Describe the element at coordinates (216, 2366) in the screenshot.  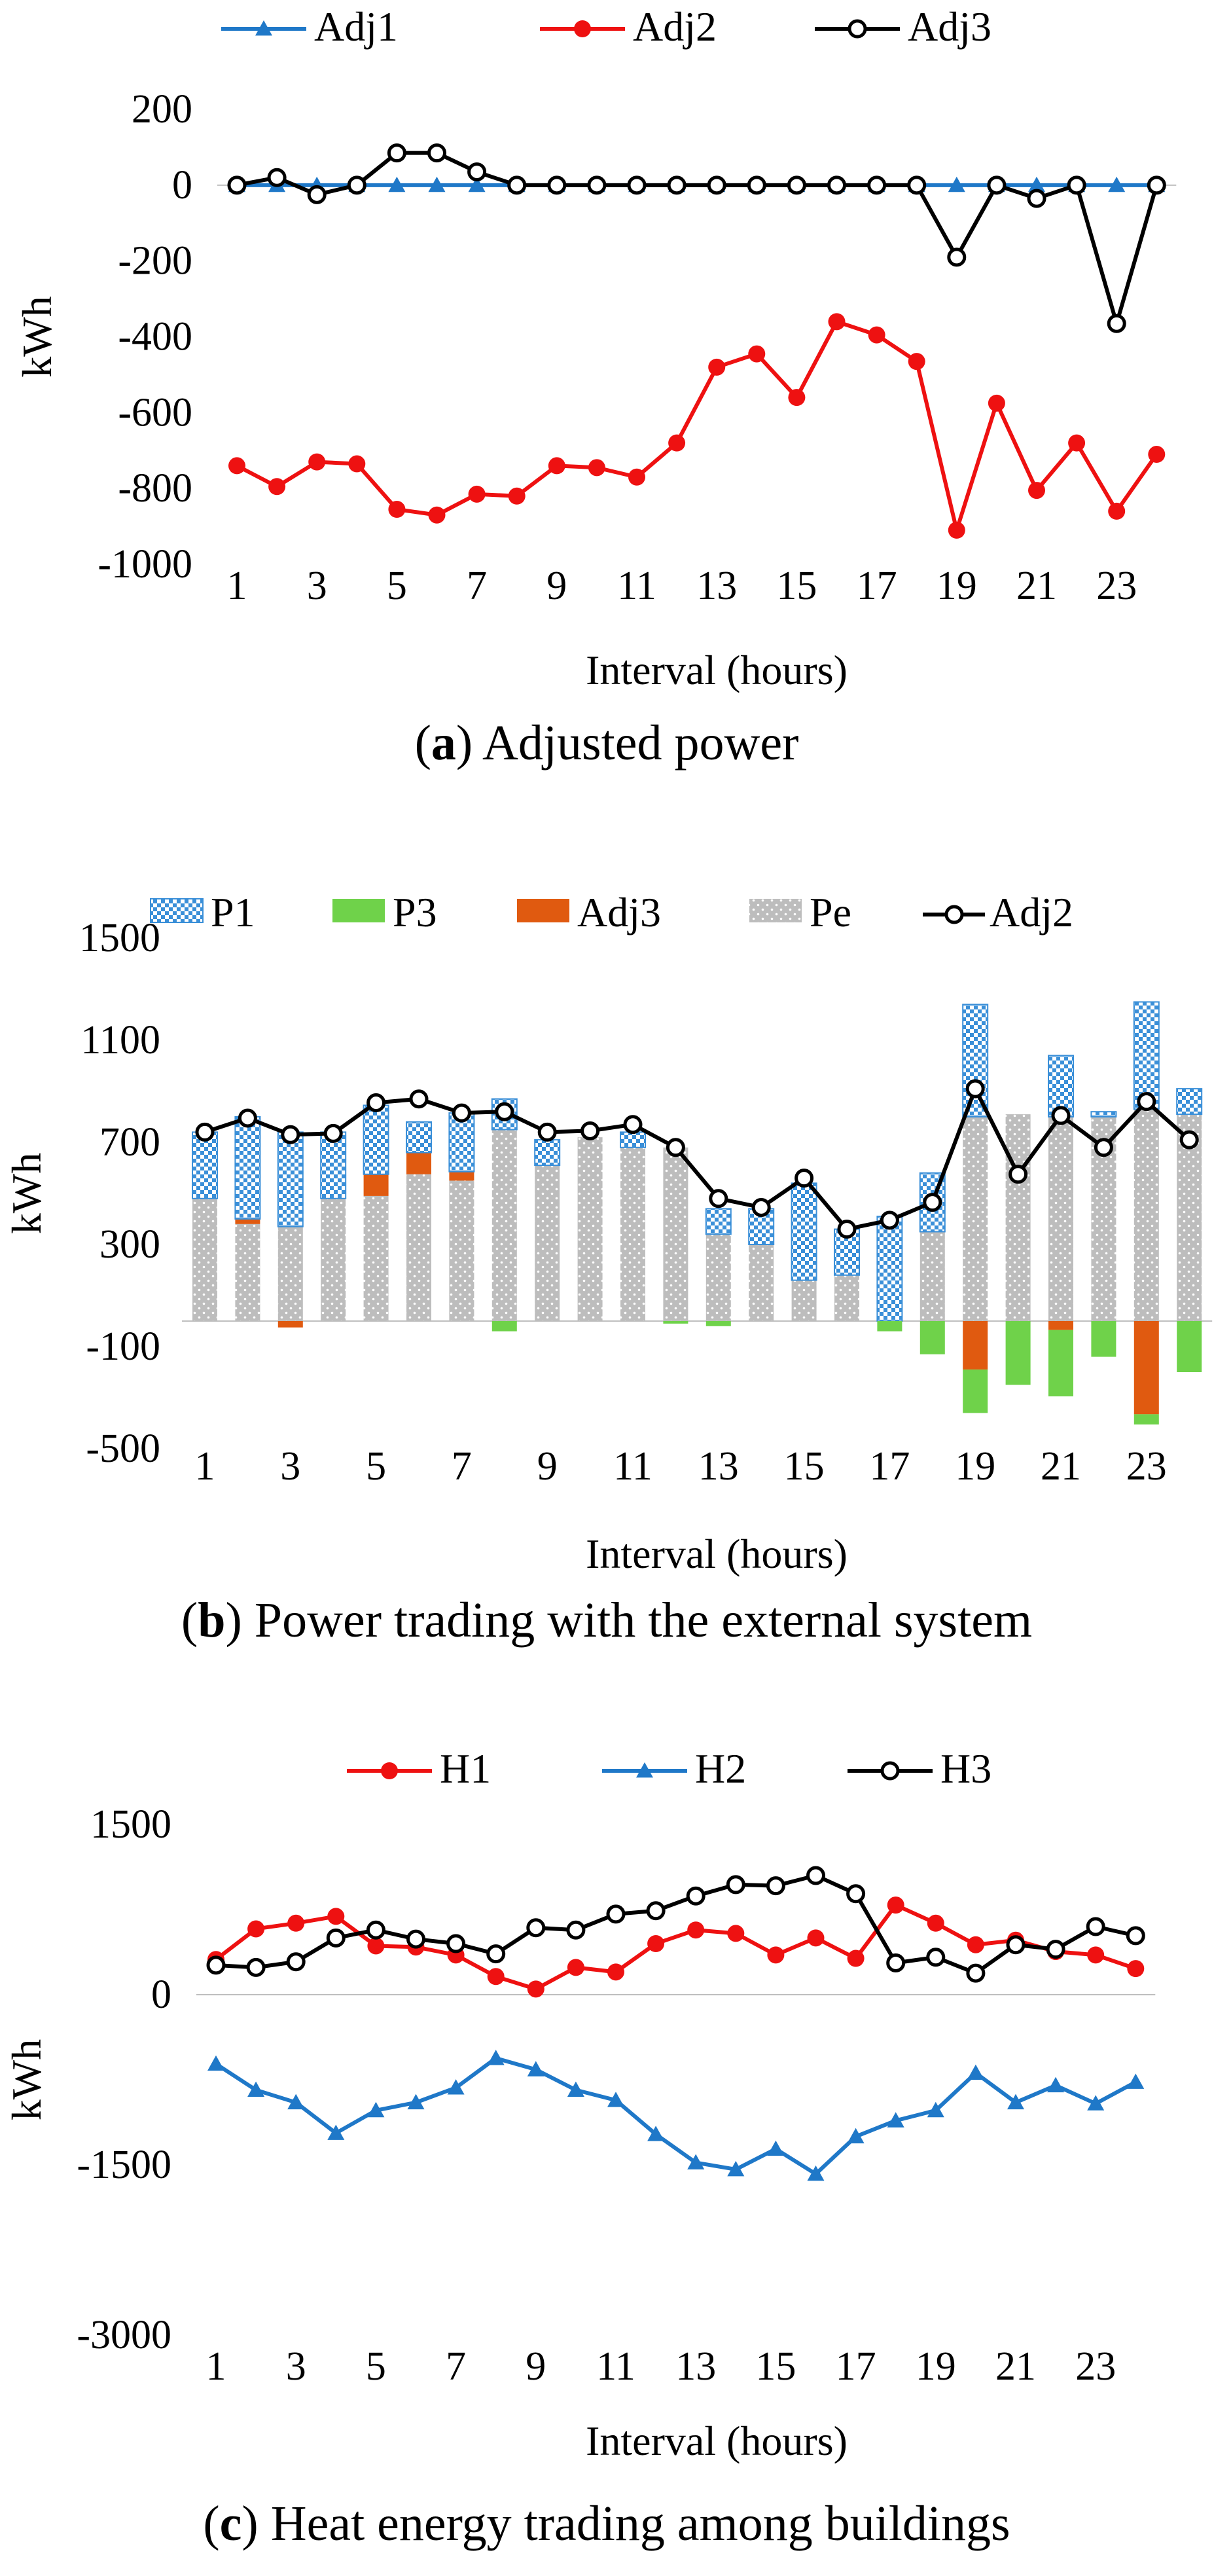
I see `x-tick-label: 1` at that location.